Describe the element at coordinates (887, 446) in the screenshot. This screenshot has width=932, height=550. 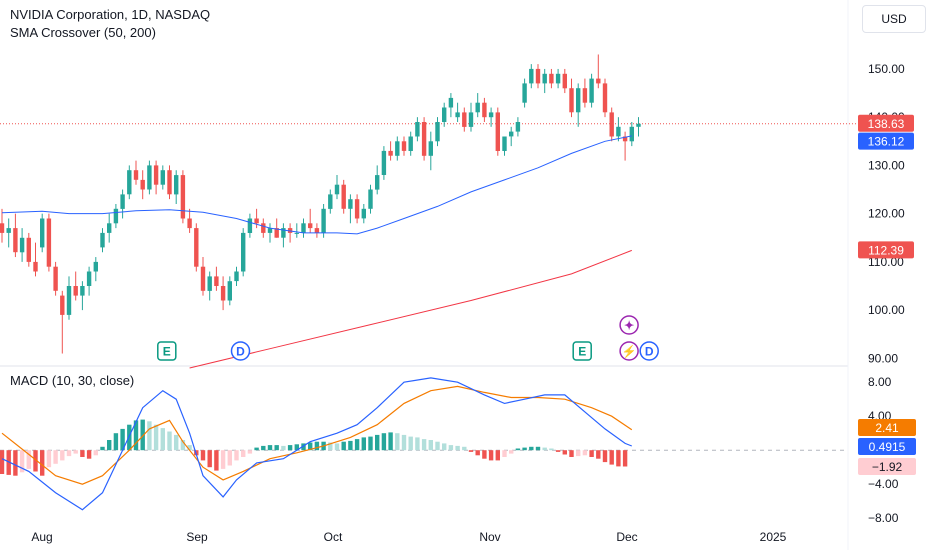
I see `macd-value-bg` at that location.